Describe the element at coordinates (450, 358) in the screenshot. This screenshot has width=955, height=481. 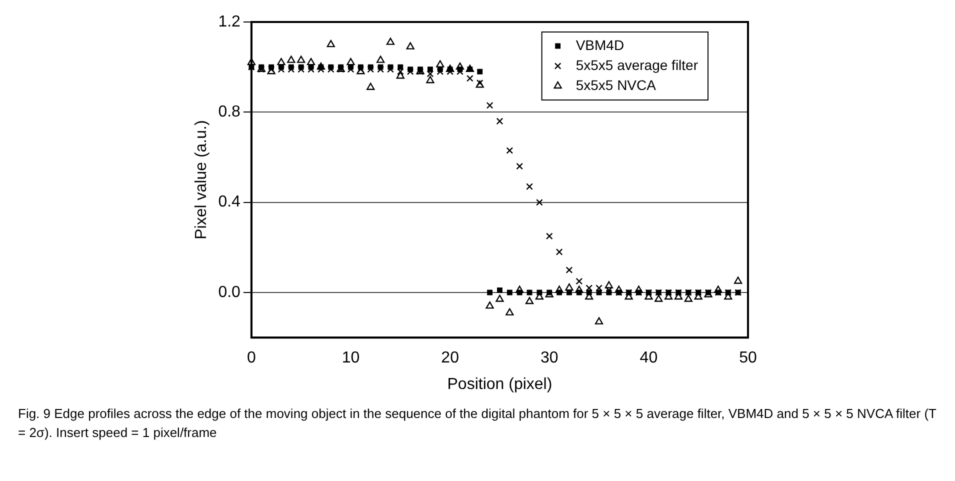
I see `x-tick-label: 20` at that location.